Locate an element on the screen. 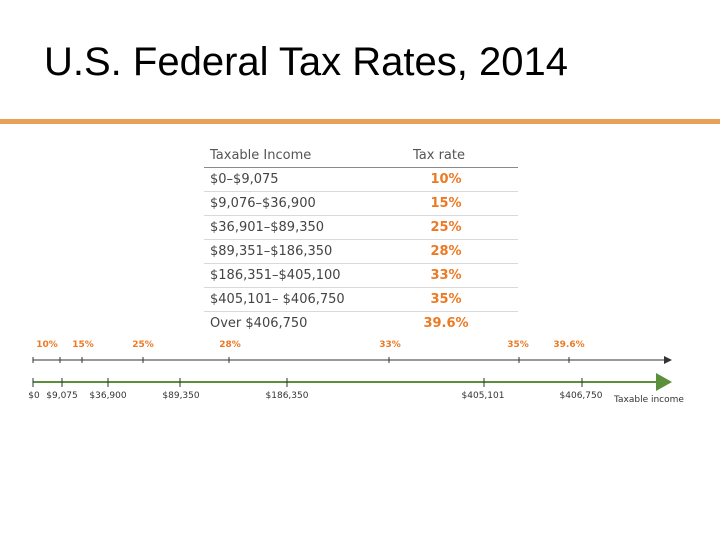 This screenshot has width=720, height=540. rate-axis-ticks is located at coordinates (301, 360).